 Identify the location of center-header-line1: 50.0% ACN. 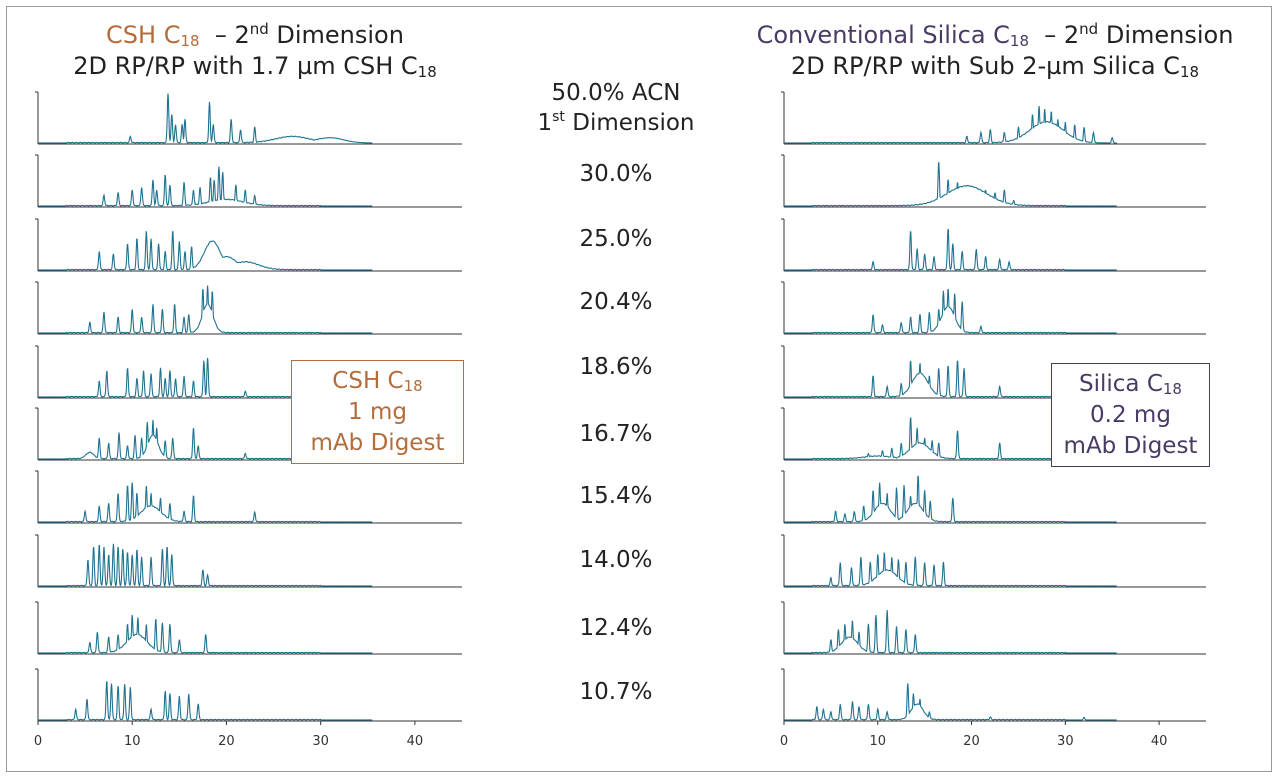
(616, 93).